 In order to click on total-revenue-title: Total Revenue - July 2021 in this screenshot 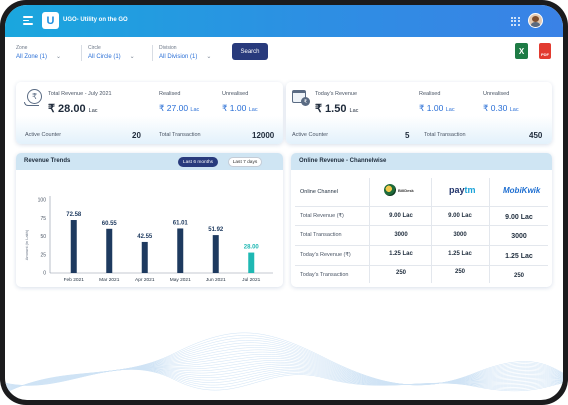, I will do `click(80, 94)`.